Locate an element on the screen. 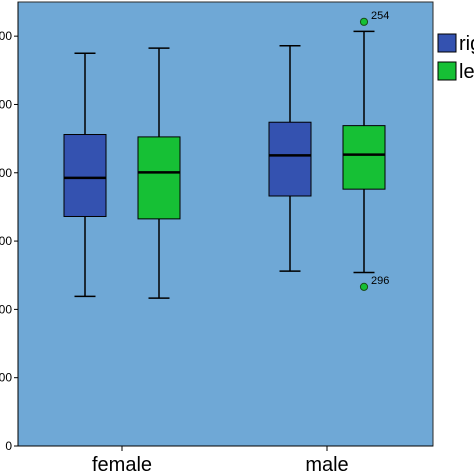 This screenshot has height=474, width=474. y-tick-label: 800 is located at coordinates (6, 173).